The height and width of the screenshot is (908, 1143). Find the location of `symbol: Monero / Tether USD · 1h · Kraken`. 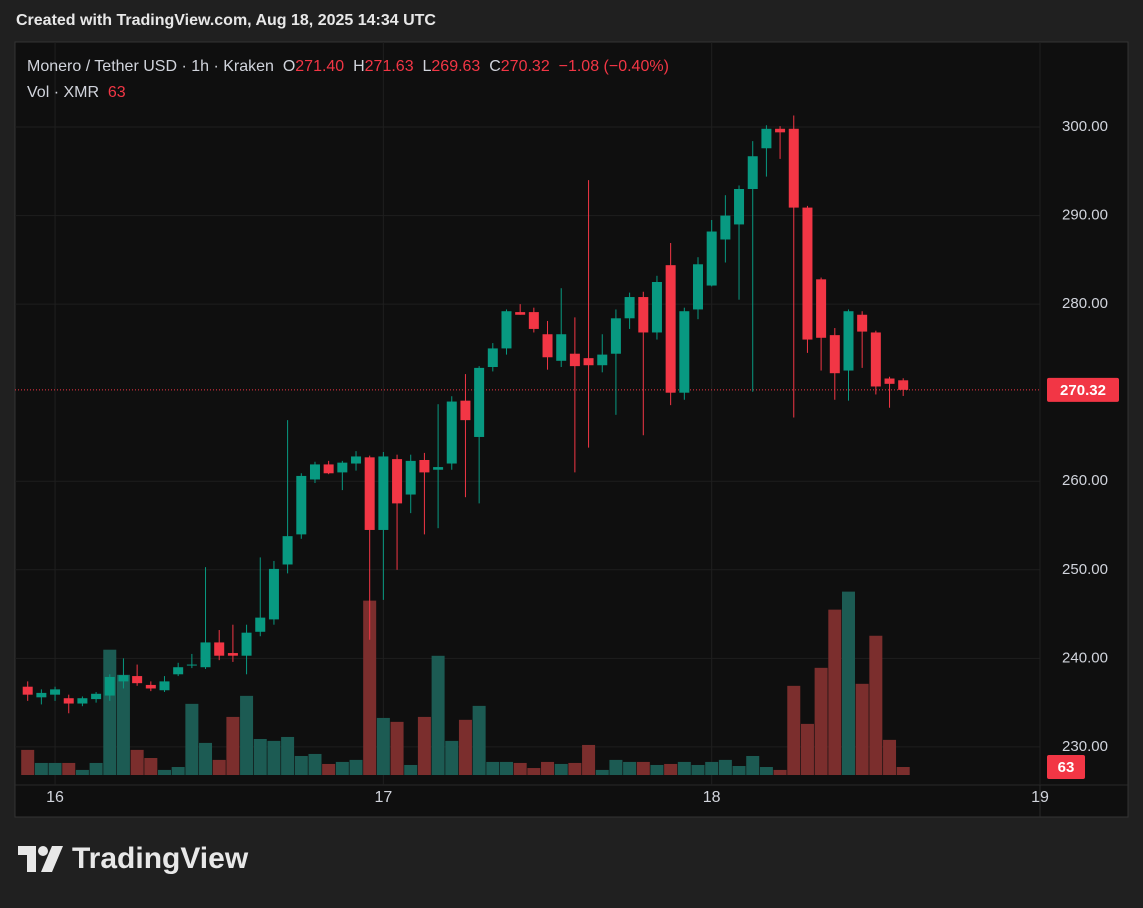

symbol: Monero / Tether USD · 1h · Kraken is located at coordinates (150, 66).